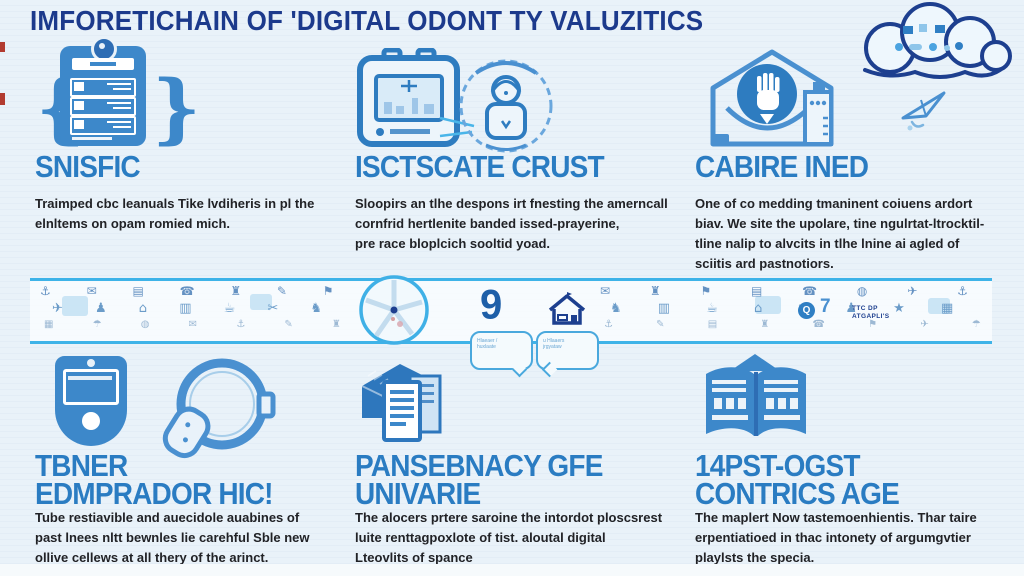 The width and height of the screenshot is (1024, 576). I want to click on band-circle-glyph: Q, so click(806, 310).